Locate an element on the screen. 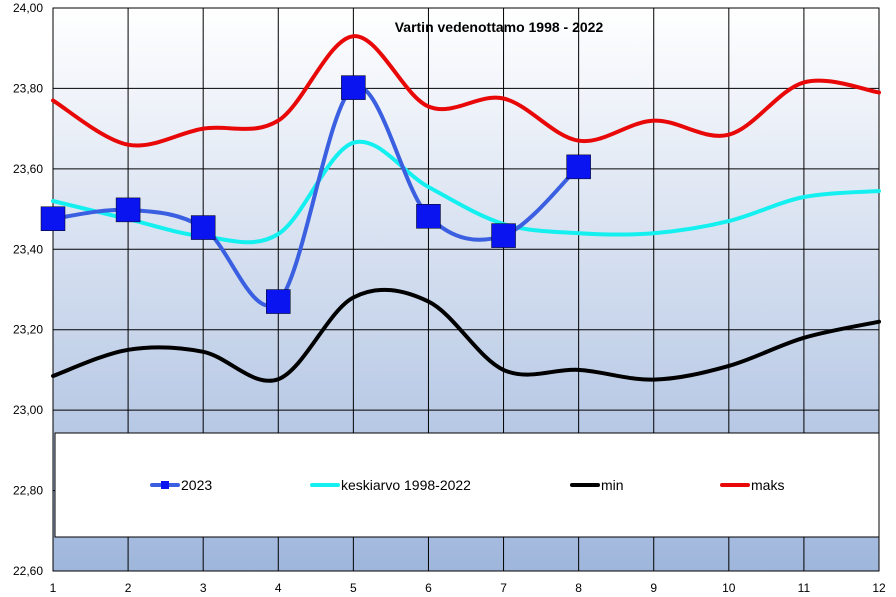 The image size is (896, 597). x-tick-label: 6 is located at coordinates (428, 588).